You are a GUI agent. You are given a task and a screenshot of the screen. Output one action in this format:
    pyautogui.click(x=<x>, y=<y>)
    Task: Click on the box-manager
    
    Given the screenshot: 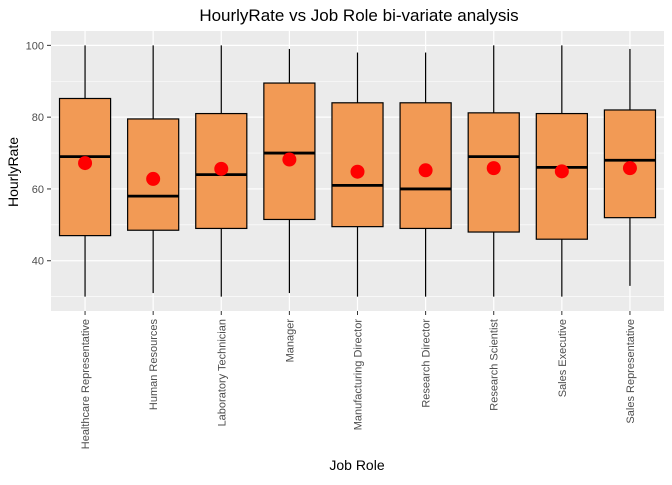 What is the action you would take?
    pyautogui.click(x=289, y=171)
    